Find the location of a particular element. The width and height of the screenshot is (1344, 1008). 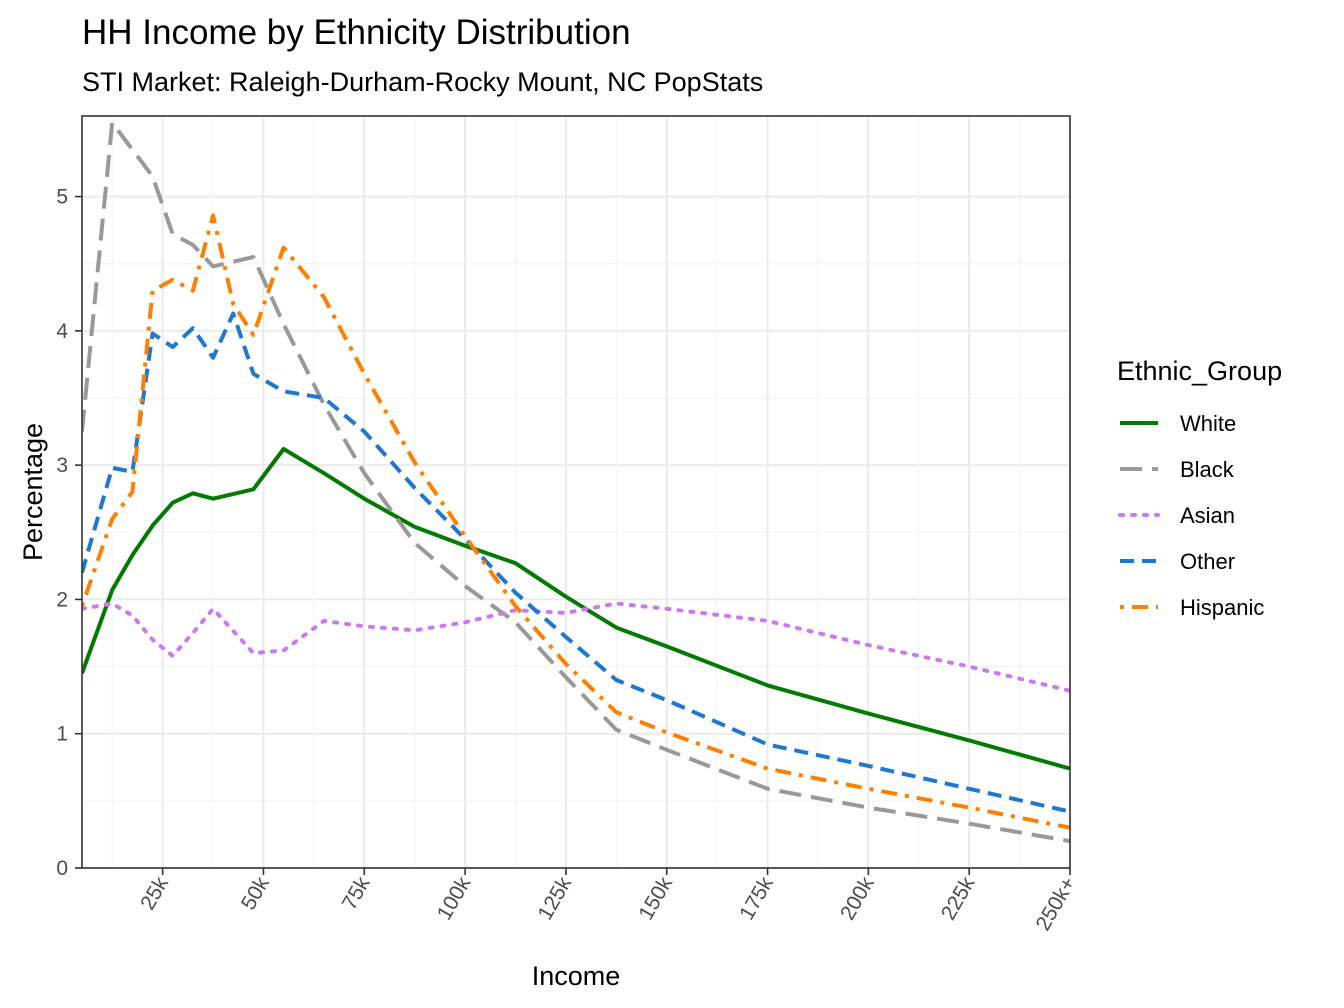

y-tick-label: 5 is located at coordinates (62, 197).